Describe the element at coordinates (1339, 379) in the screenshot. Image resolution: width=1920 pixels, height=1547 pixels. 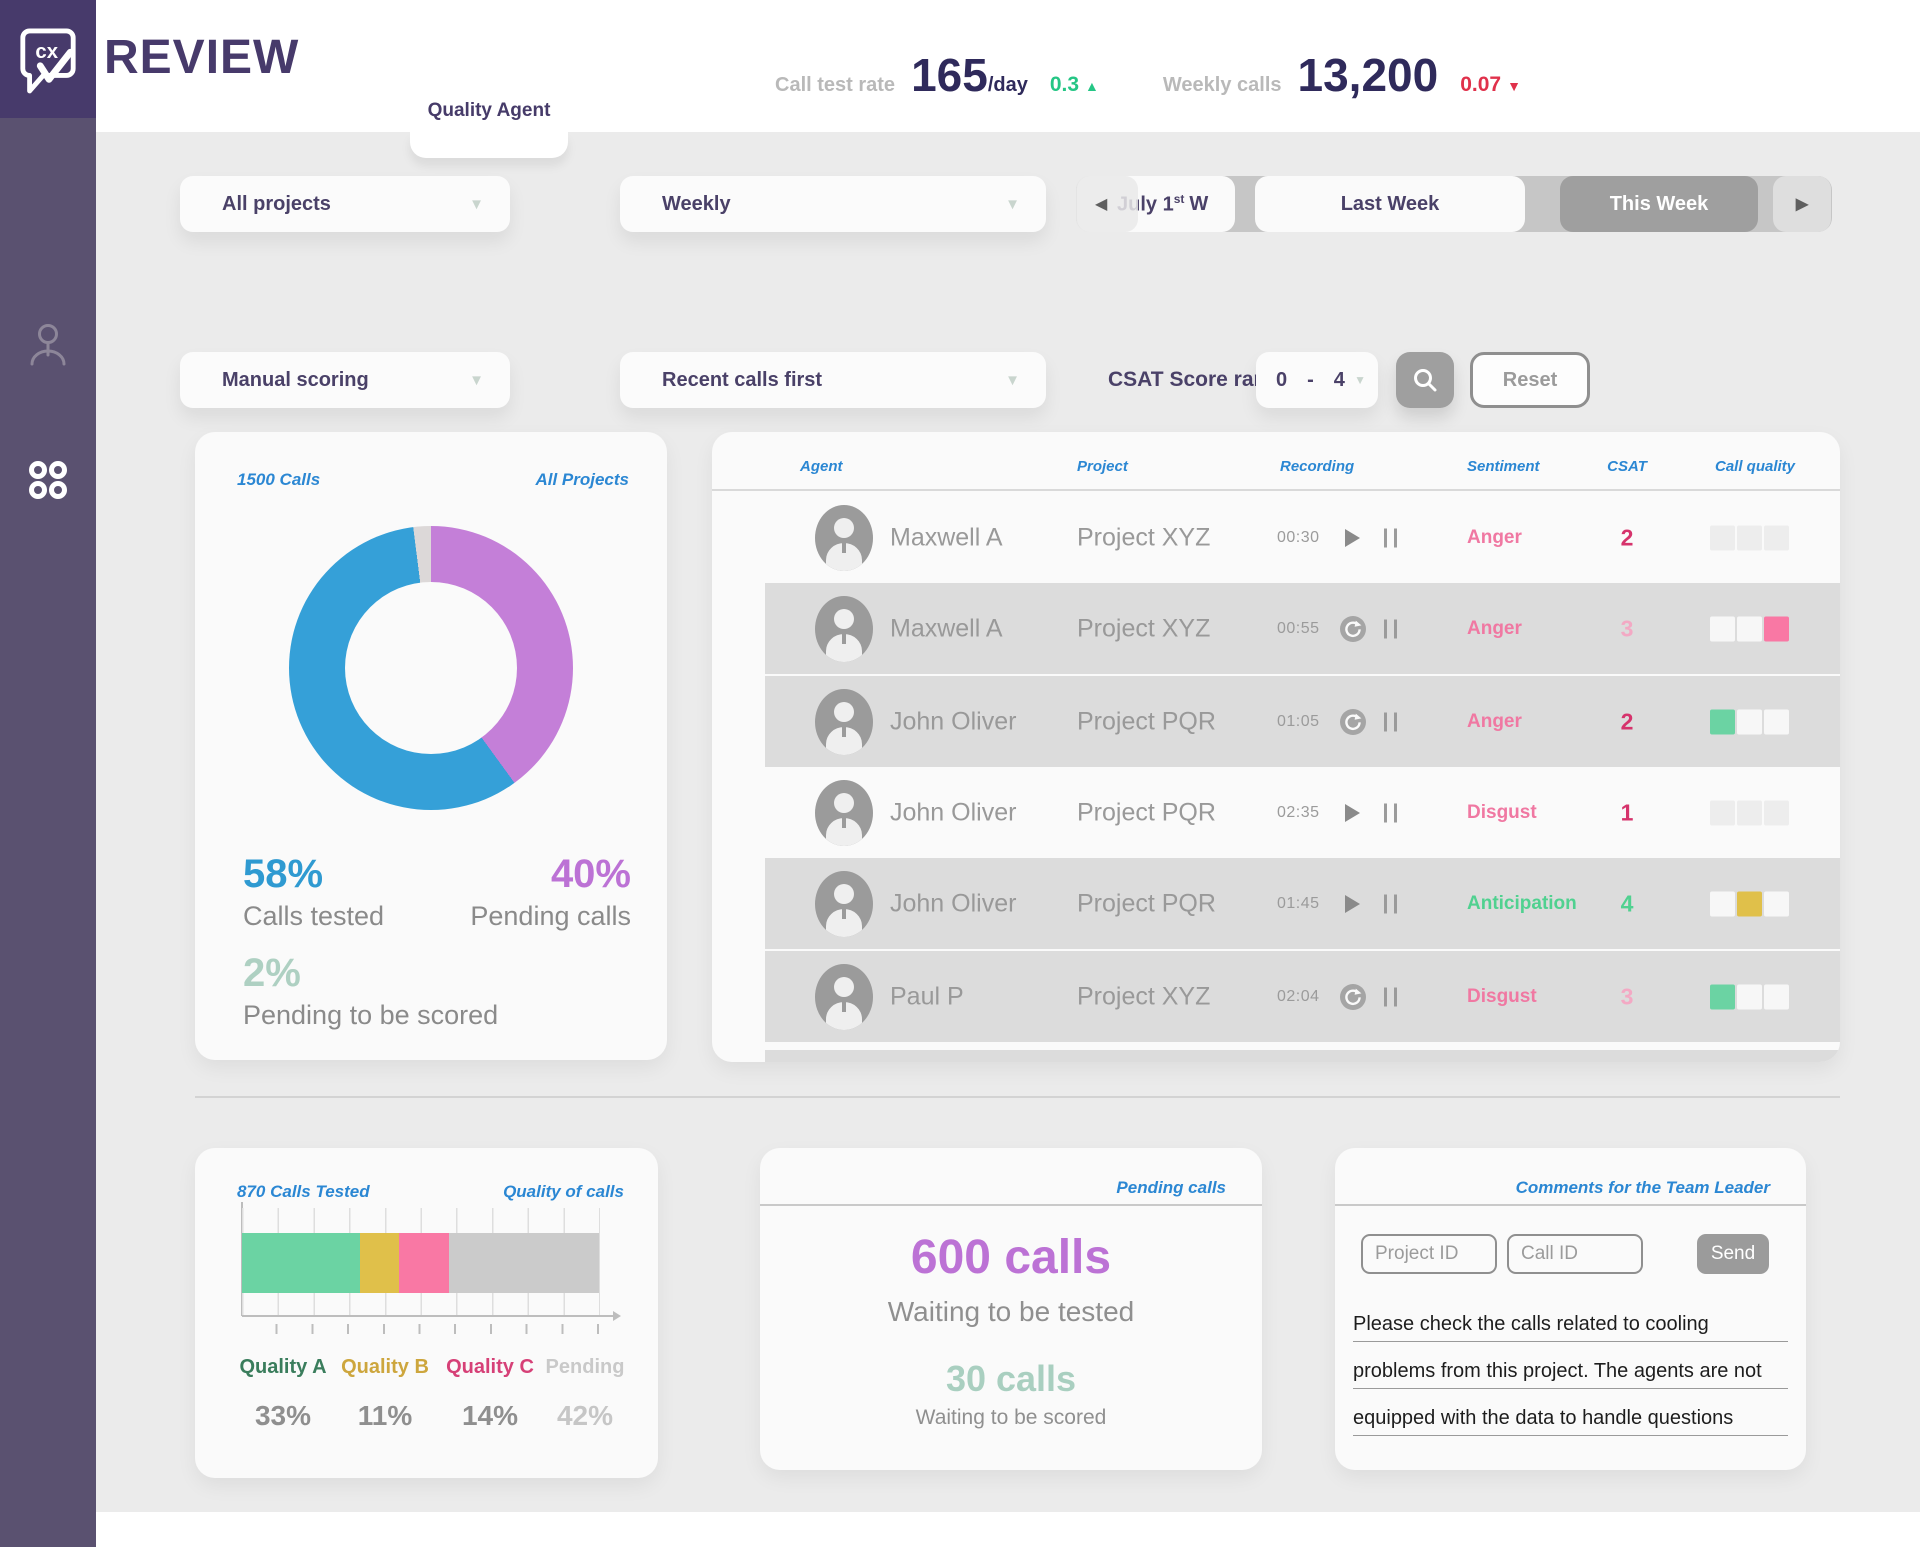
I see `csat-max: 4` at that location.